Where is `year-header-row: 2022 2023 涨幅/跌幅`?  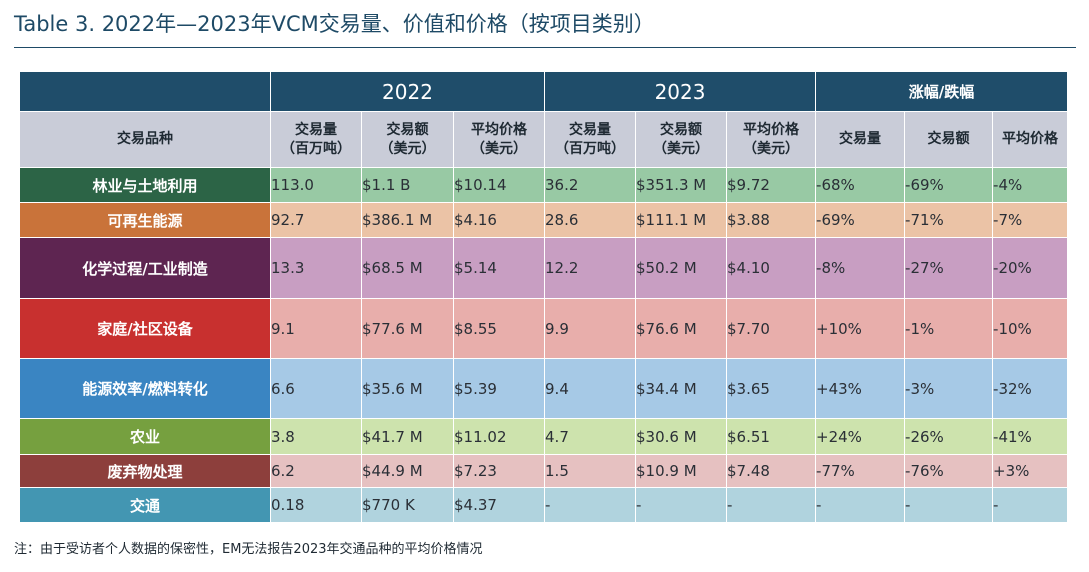 year-header-row: 2022 2023 涨幅/跌幅 is located at coordinates (544, 91).